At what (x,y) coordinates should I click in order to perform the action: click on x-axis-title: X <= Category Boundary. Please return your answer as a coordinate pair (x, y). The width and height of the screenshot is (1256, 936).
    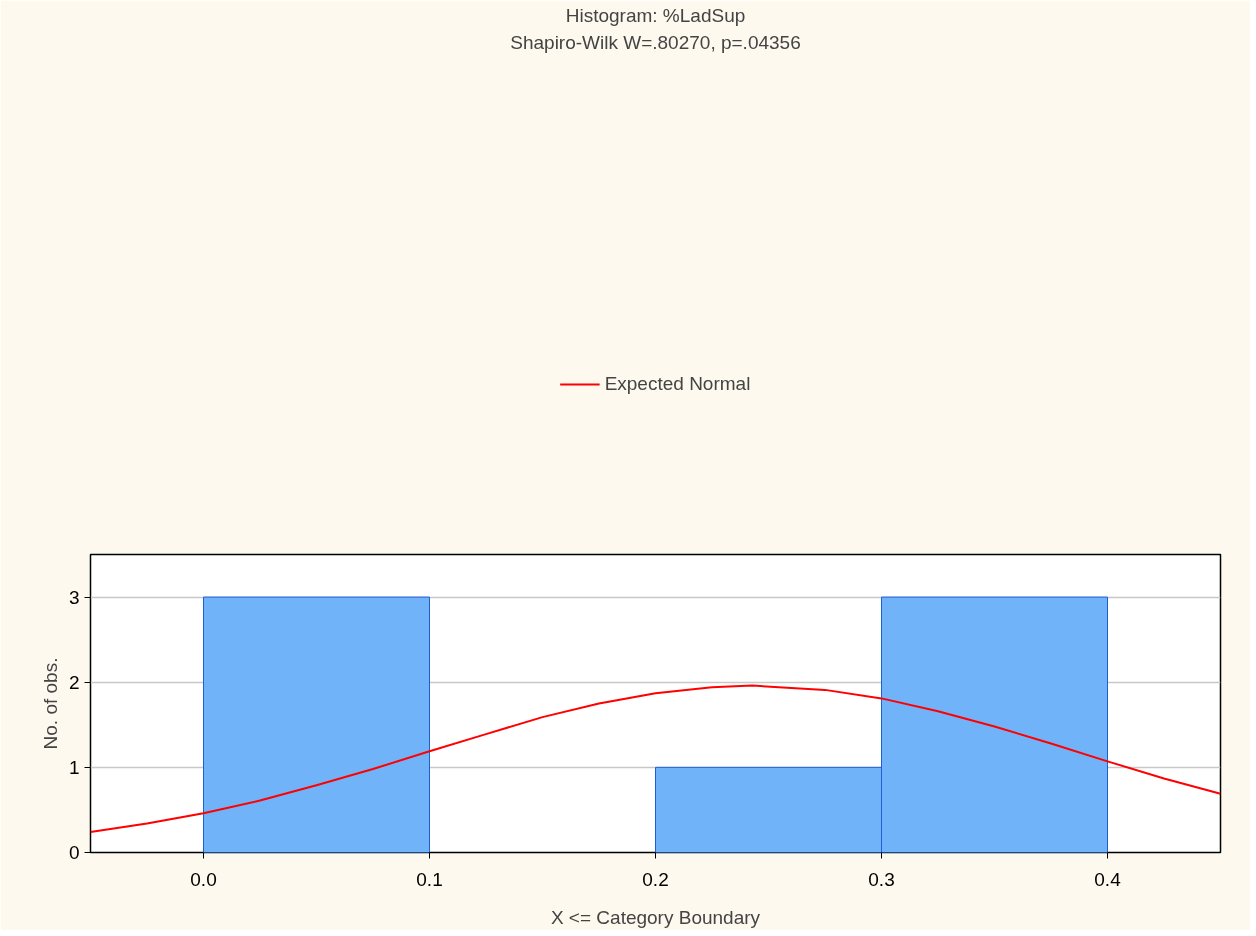
    Looking at the image, I should click on (655, 917).